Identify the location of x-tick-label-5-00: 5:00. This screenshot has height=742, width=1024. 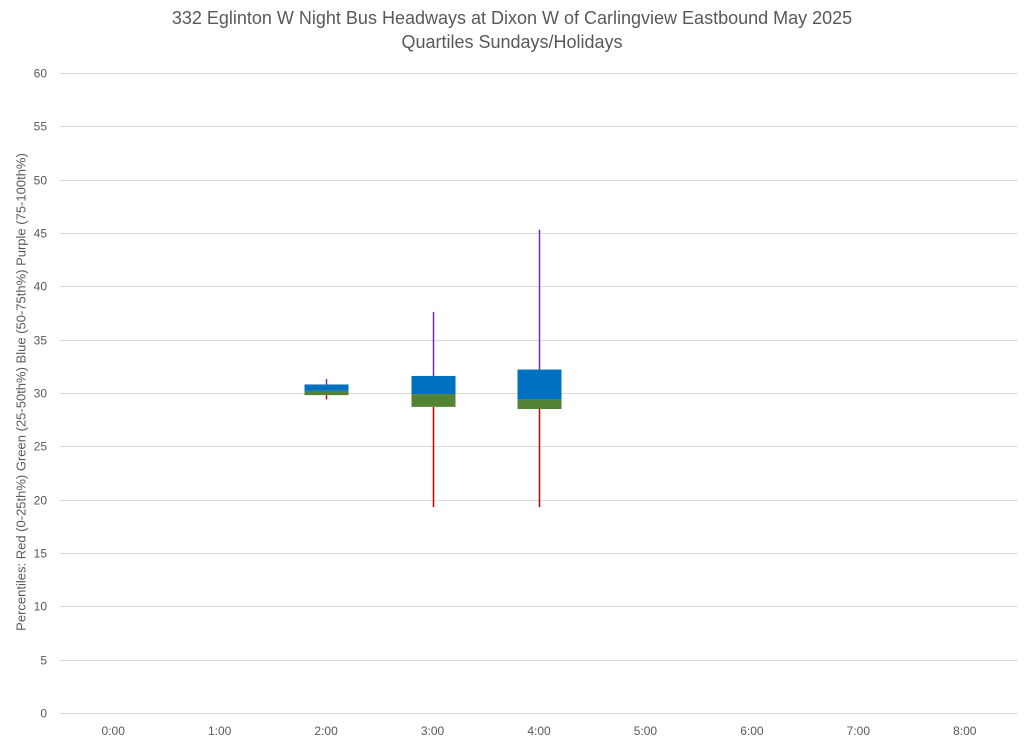
(646, 731).